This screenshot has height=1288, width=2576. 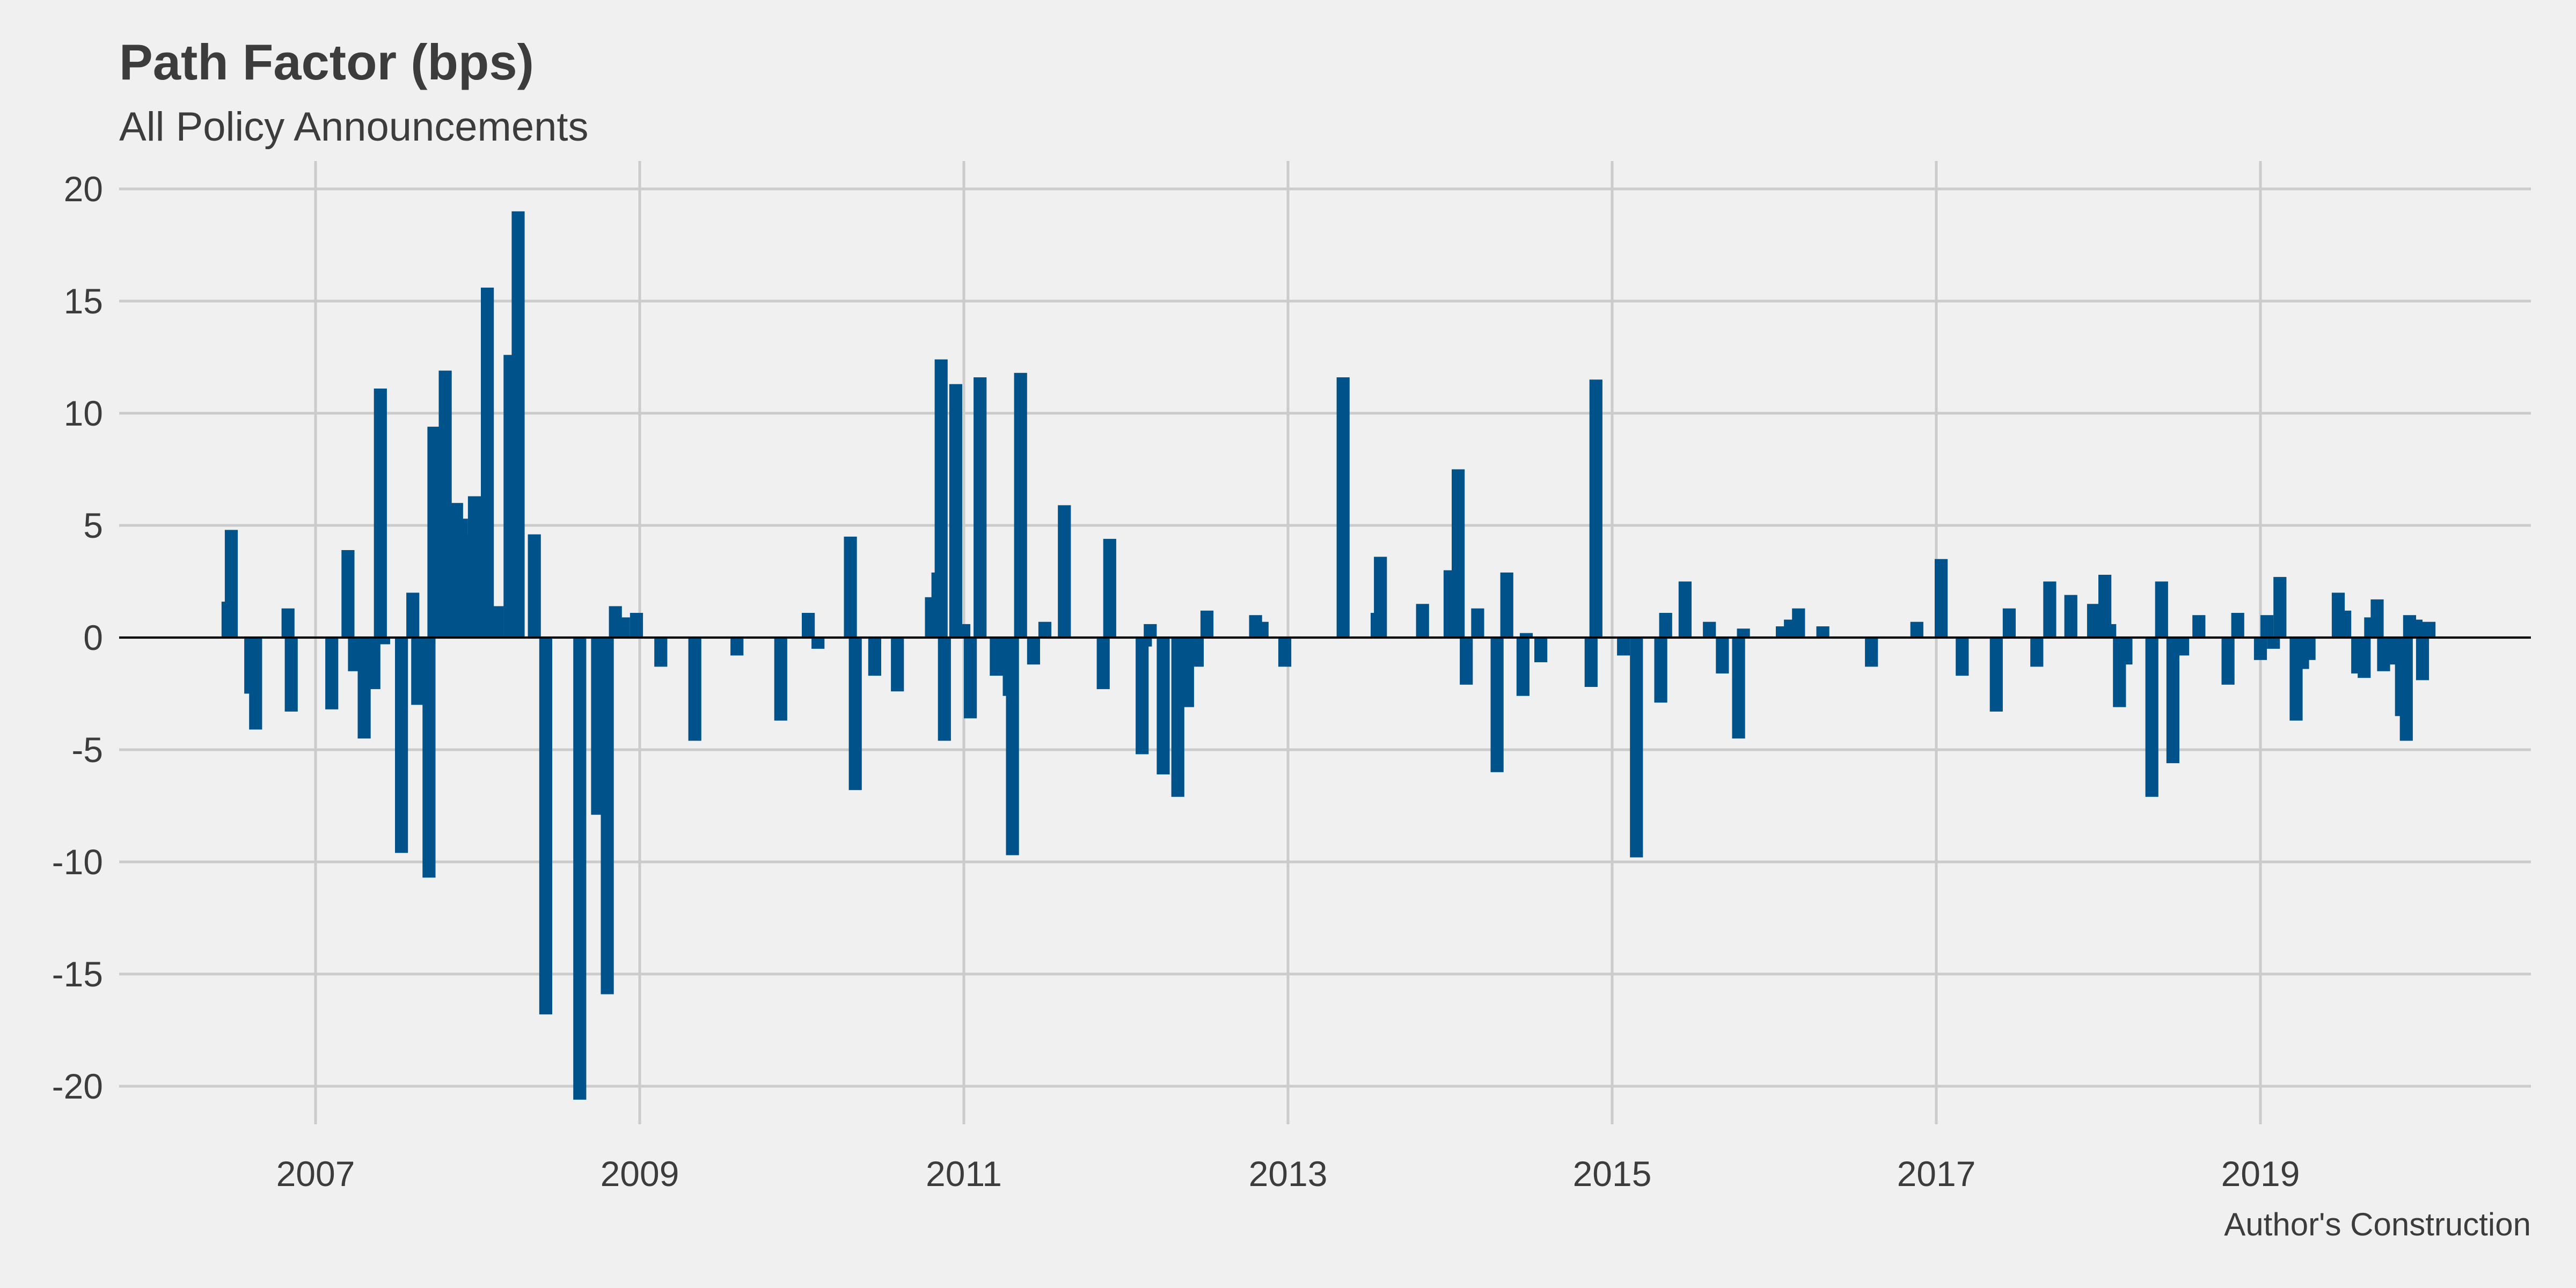 I want to click on x-tick-label: 2013, so click(x=1288, y=1174).